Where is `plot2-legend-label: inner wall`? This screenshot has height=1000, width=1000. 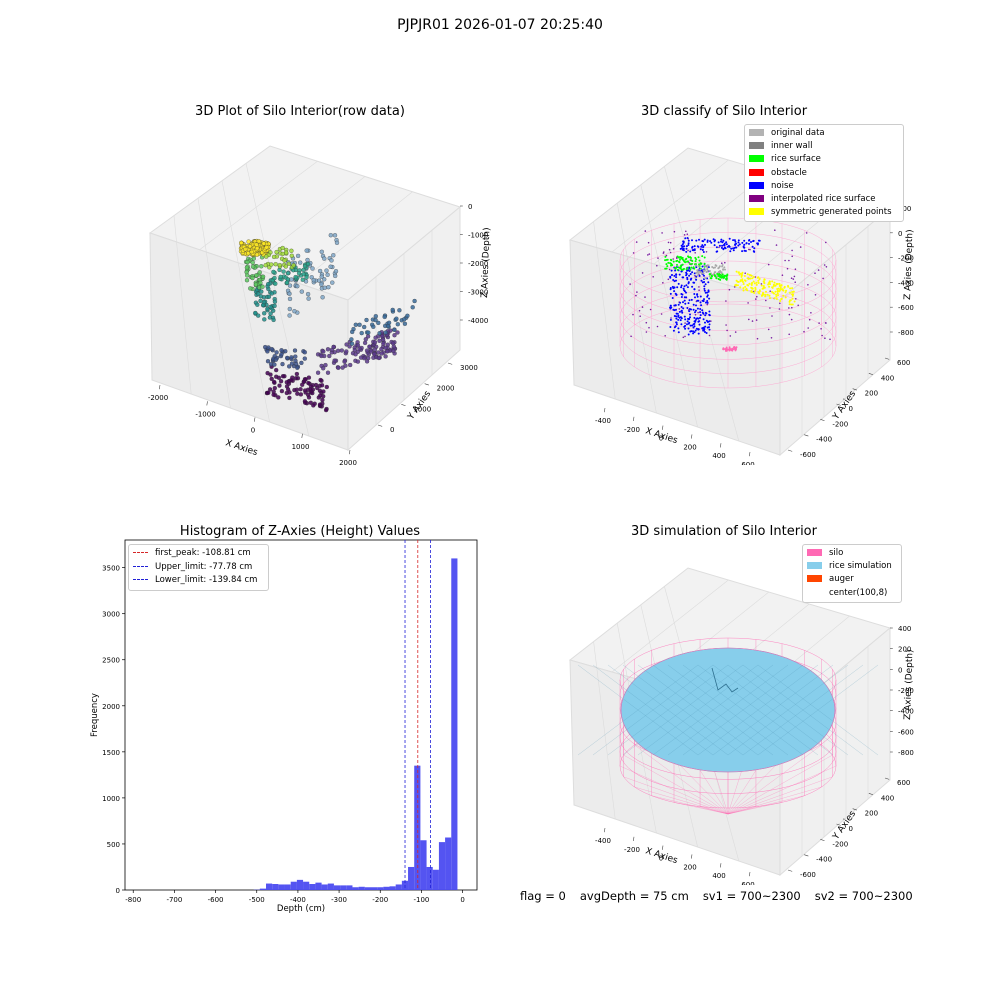
plot2-legend-label: inner wall is located at coordinates (792, 146).